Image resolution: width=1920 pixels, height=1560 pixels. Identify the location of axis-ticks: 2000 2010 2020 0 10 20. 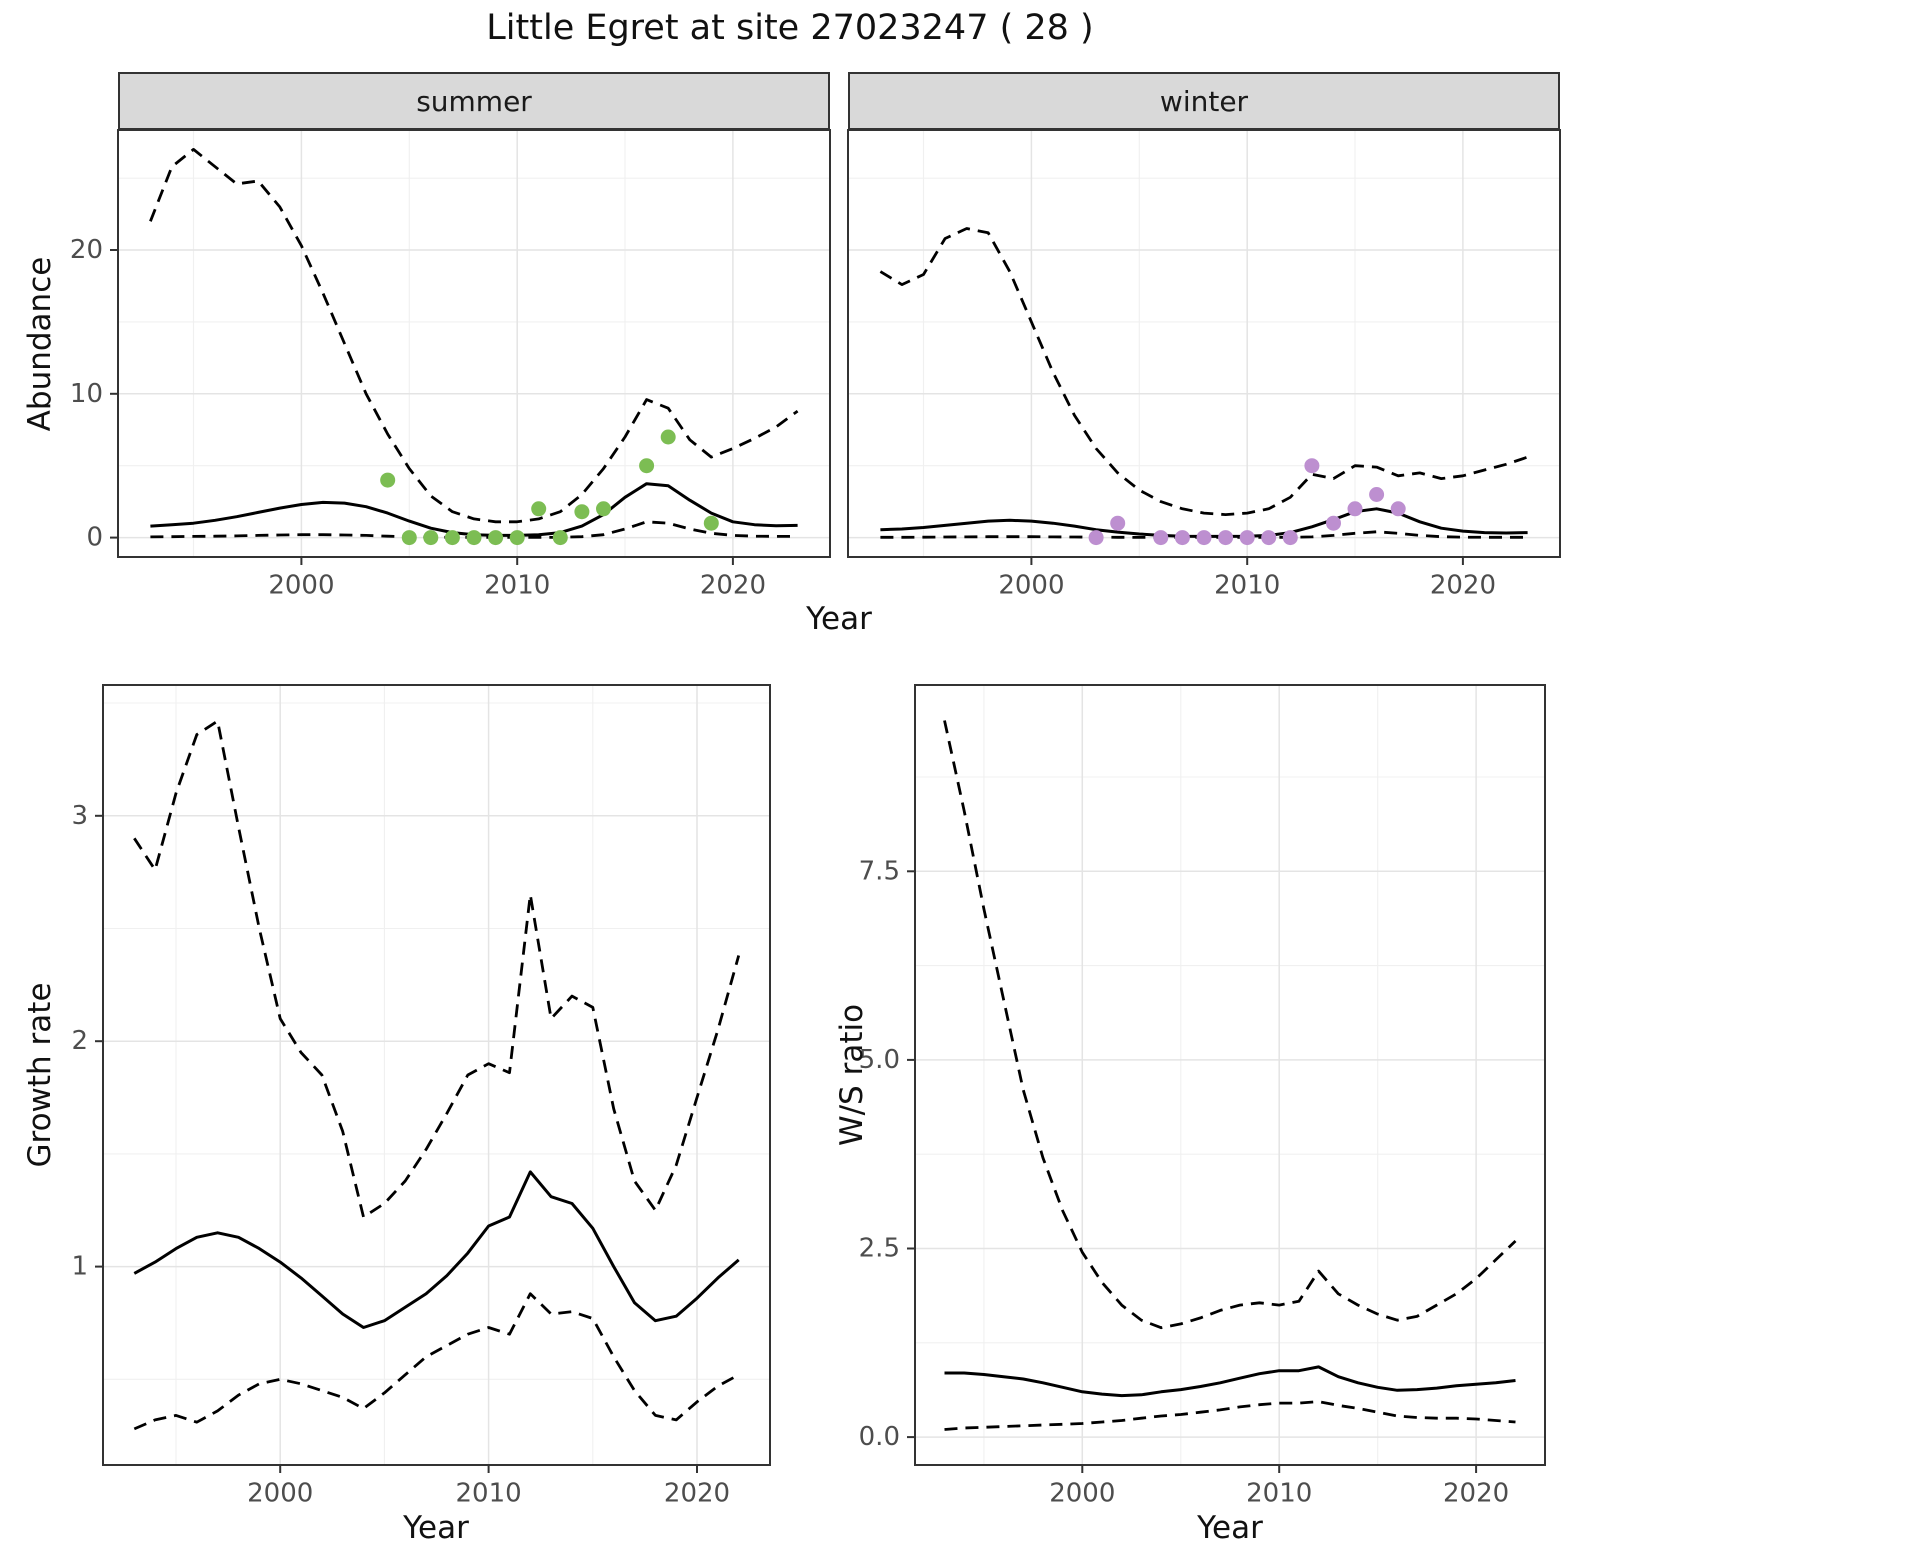
(418, 417).